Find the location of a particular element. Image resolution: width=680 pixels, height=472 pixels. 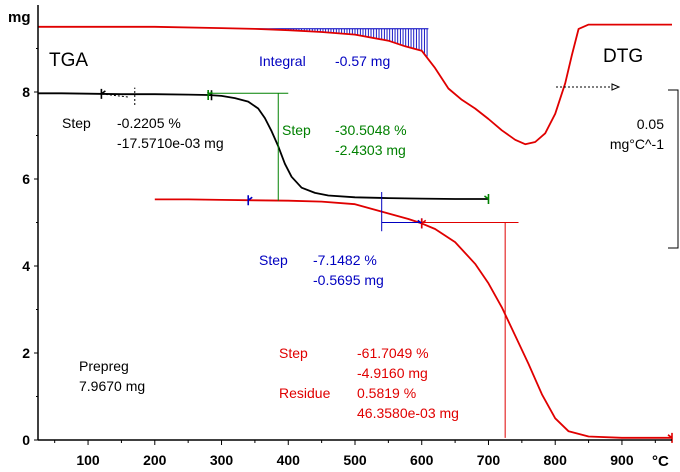

y-tick-label-2: 2 is located at coordinates (26, 353).